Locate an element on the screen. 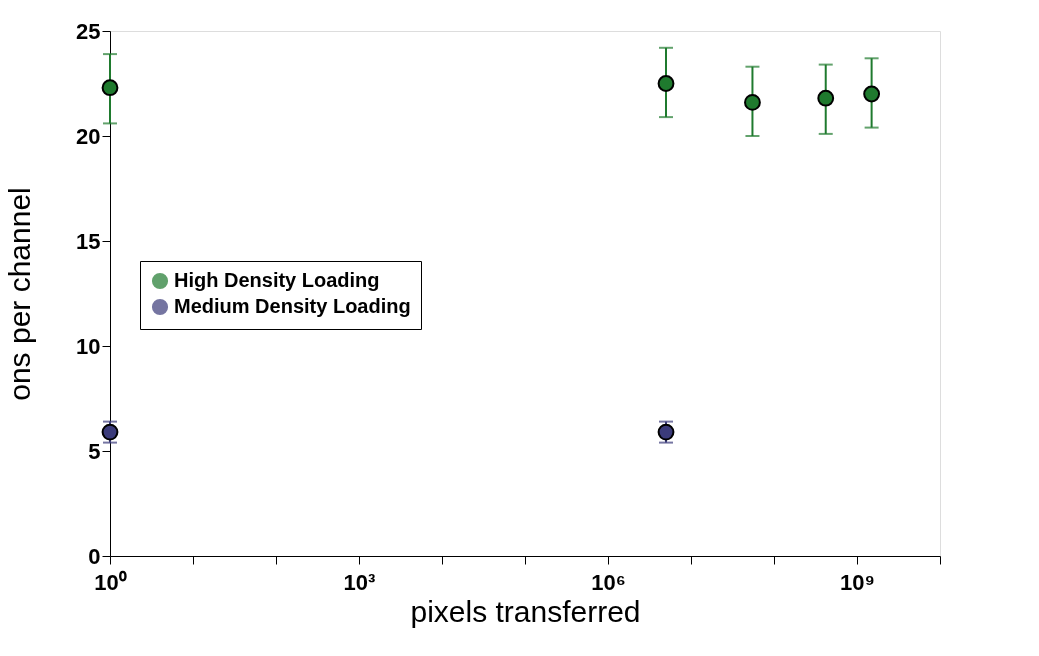 The image size is (1039, 656). x-axis-title: pixels transferred is located at coordinates (525, 611).